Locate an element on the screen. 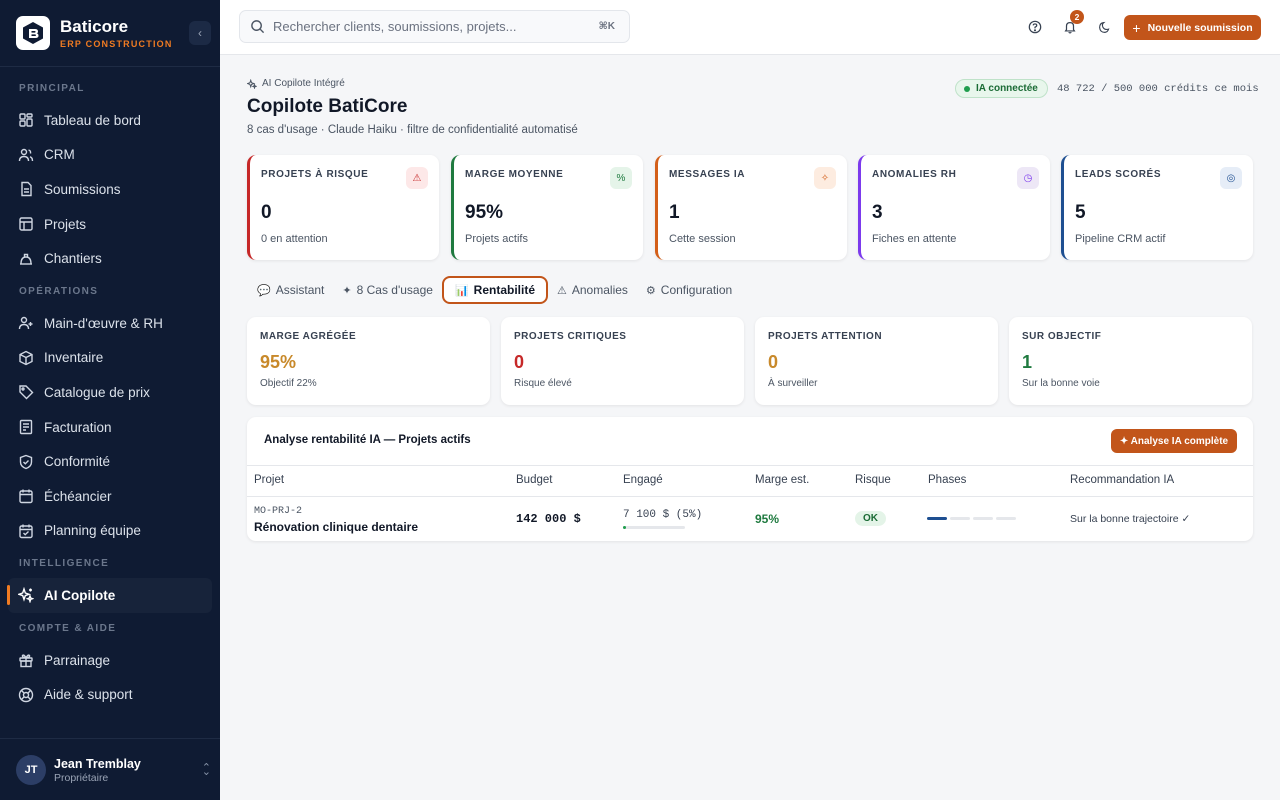 The image size is (1280, 800). kpi-label: ANOMALIES RH is located at coordinates (914, 174).